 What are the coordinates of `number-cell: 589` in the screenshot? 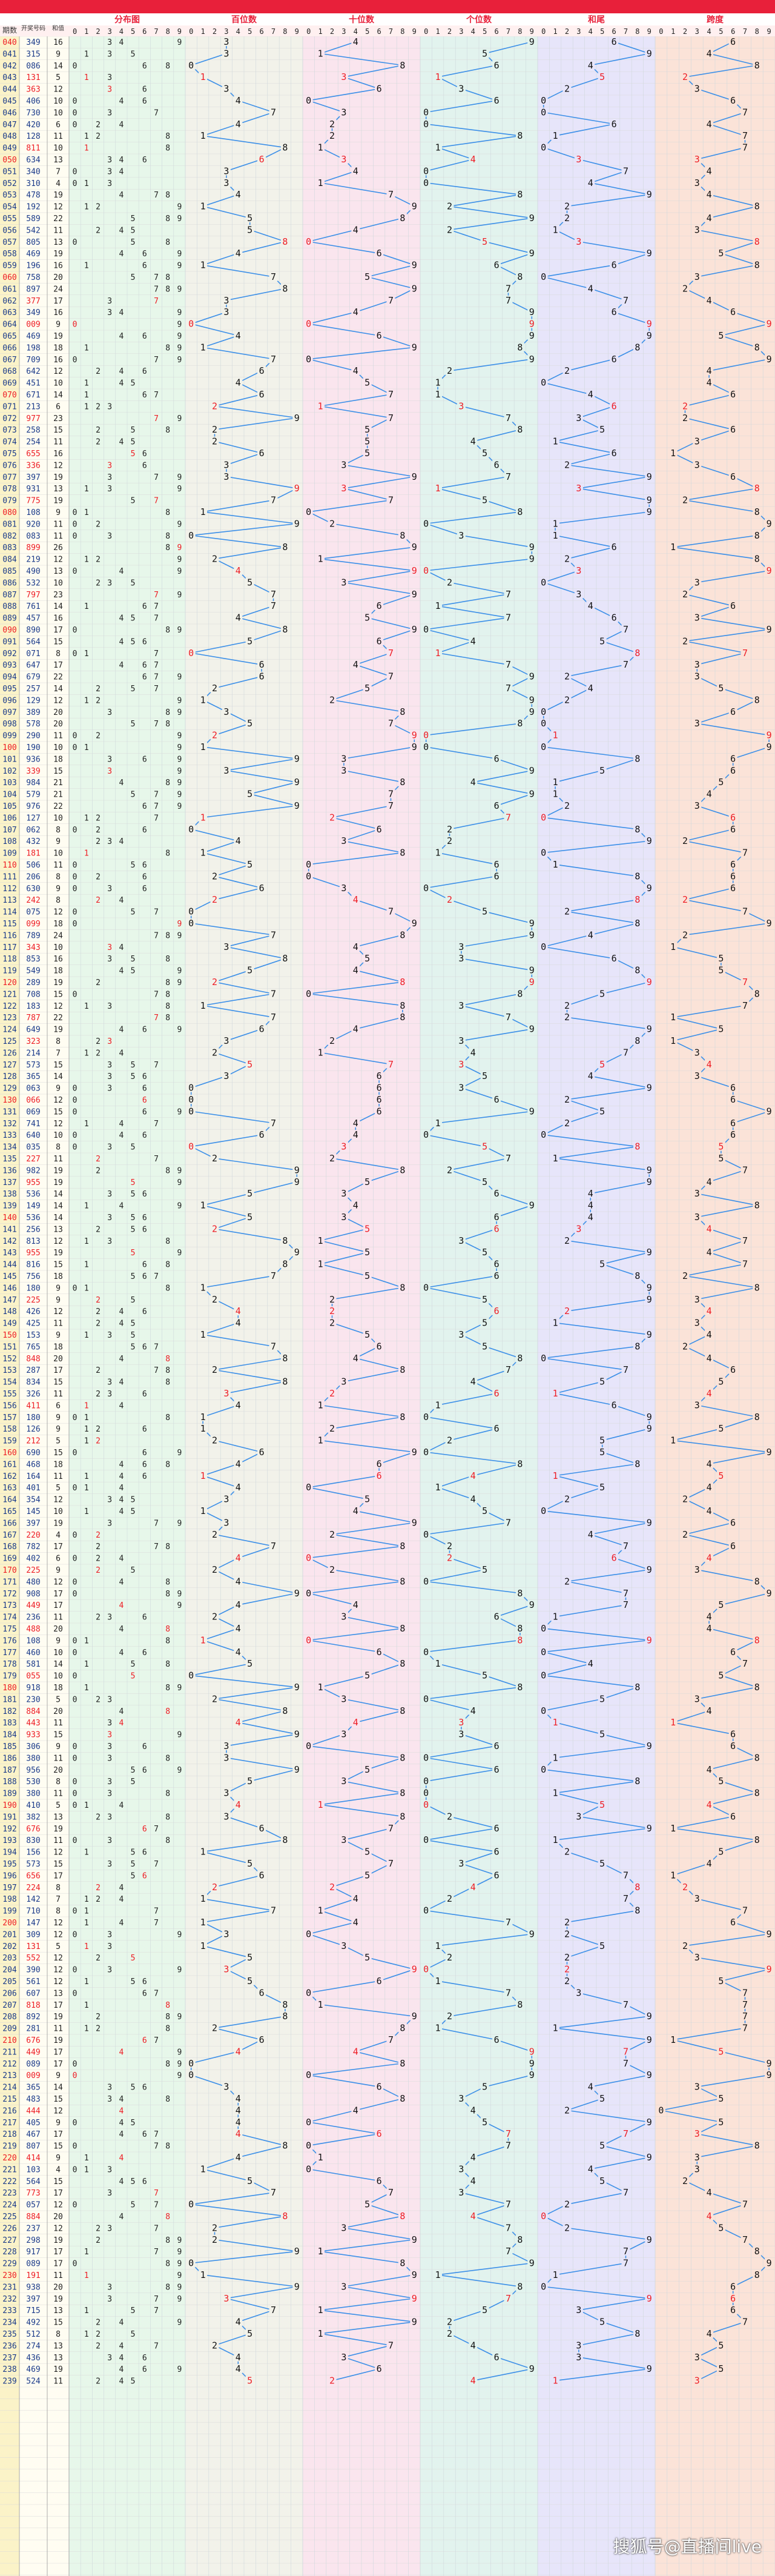 It's located at (33, 219).